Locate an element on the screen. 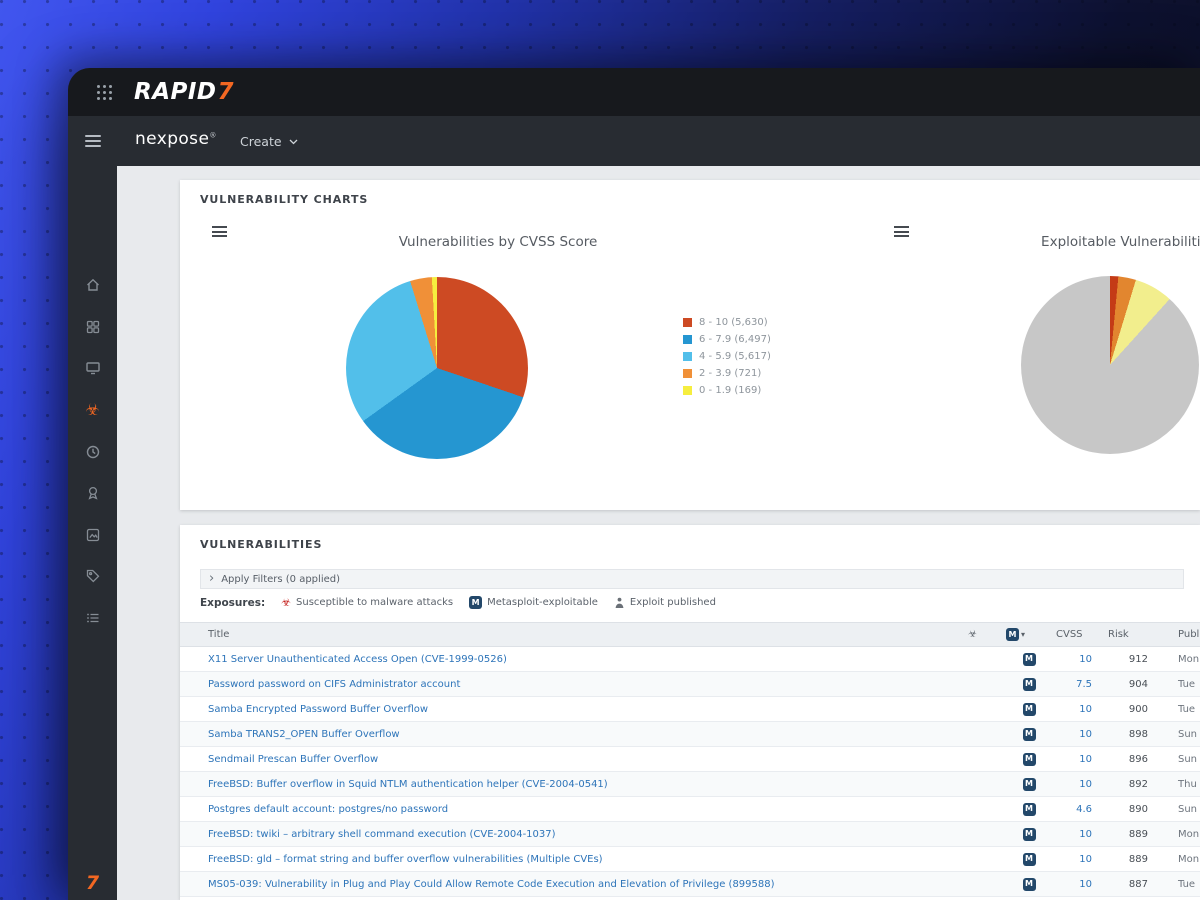 The image size is (1200, 900). column-risk: Risk is located at coordinates (1123, 634).